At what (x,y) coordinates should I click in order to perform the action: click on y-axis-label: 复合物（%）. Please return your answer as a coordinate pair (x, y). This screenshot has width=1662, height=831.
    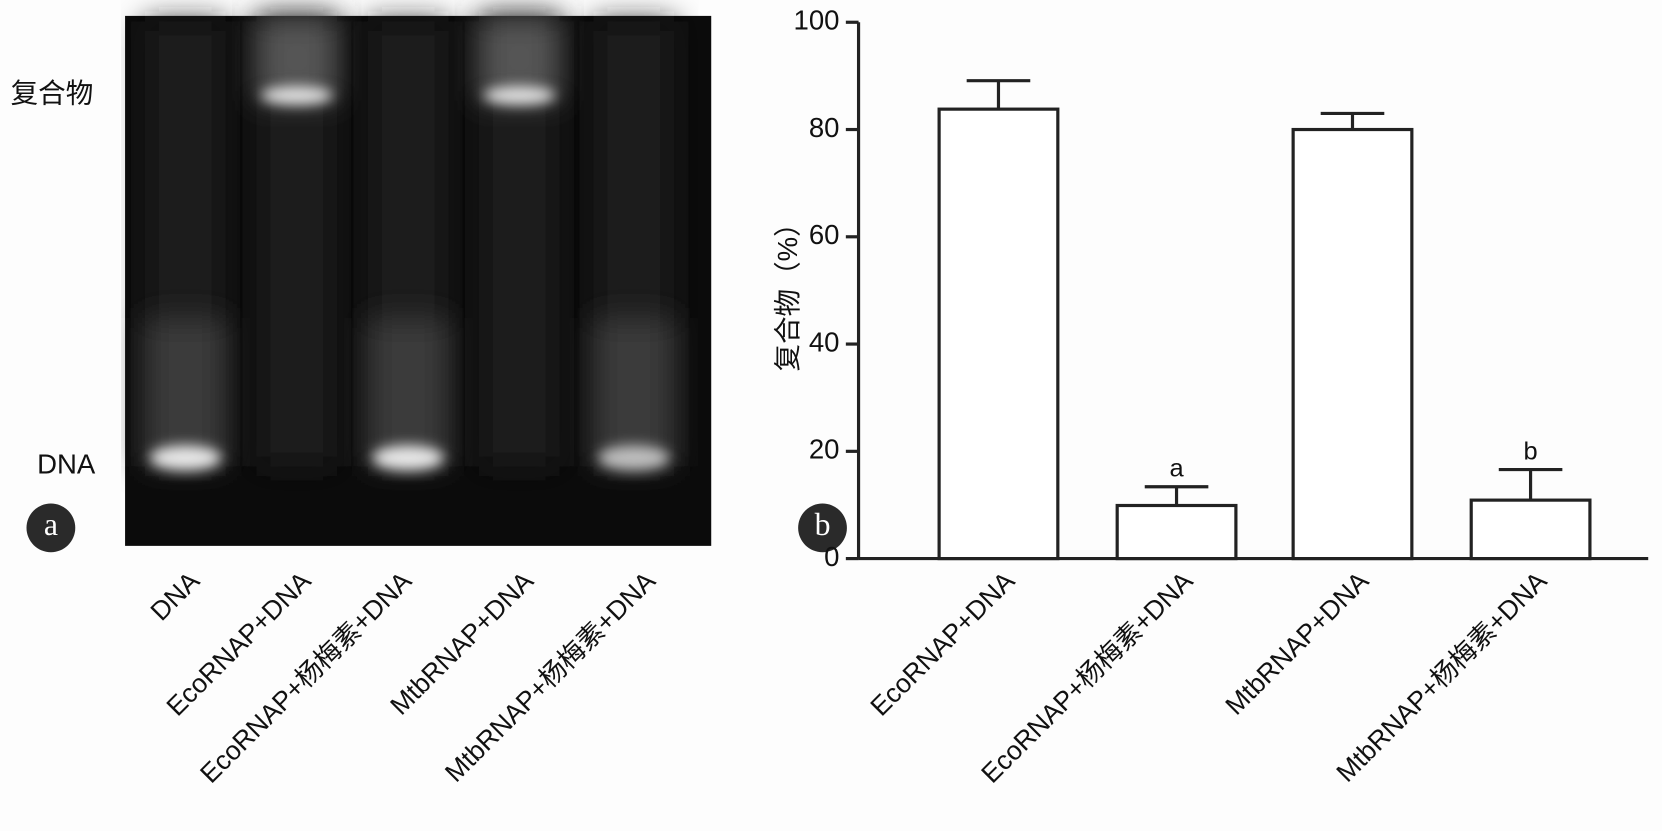
    Looking at the image, I should click on (787, 290).